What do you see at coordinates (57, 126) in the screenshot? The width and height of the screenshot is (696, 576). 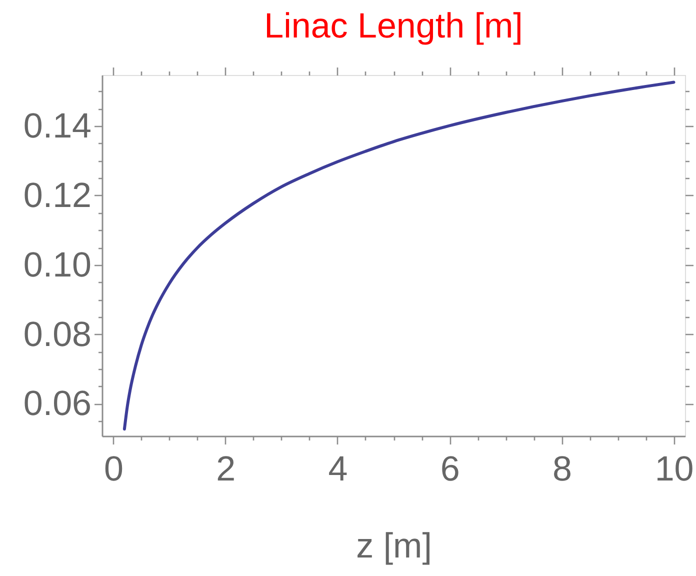 I see `y-tick-label: 0.14` at bounding box center [57, 126].